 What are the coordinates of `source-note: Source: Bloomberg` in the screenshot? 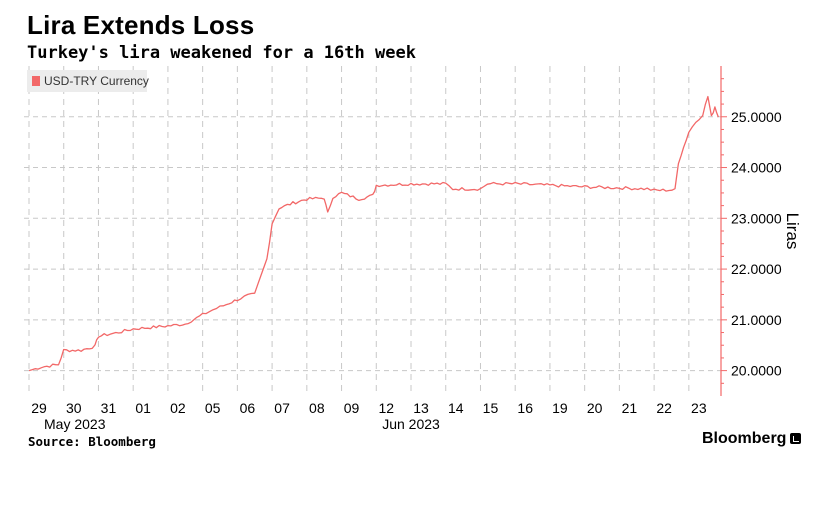 It's located at (92, 441).